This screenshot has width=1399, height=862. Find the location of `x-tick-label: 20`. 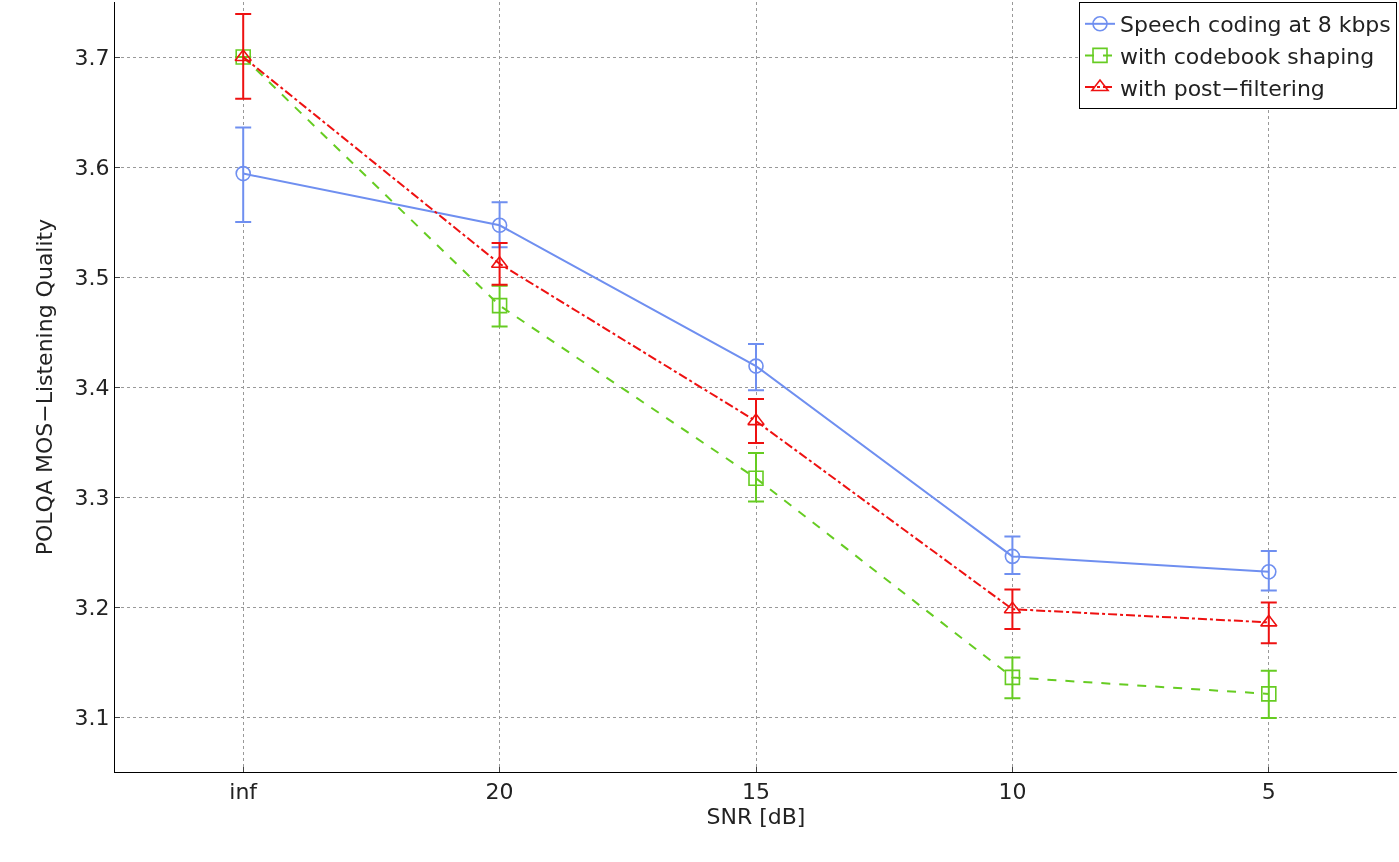

x-tick-label: 20 is located at coordinates (499, 792).